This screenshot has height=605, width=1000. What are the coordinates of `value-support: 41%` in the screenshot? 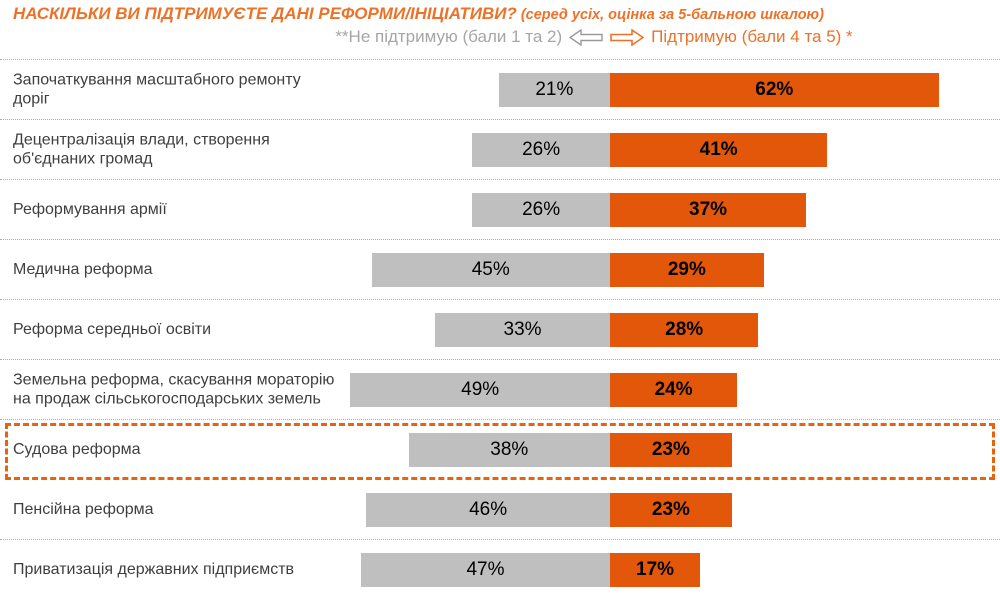 It's located at (718, 149).